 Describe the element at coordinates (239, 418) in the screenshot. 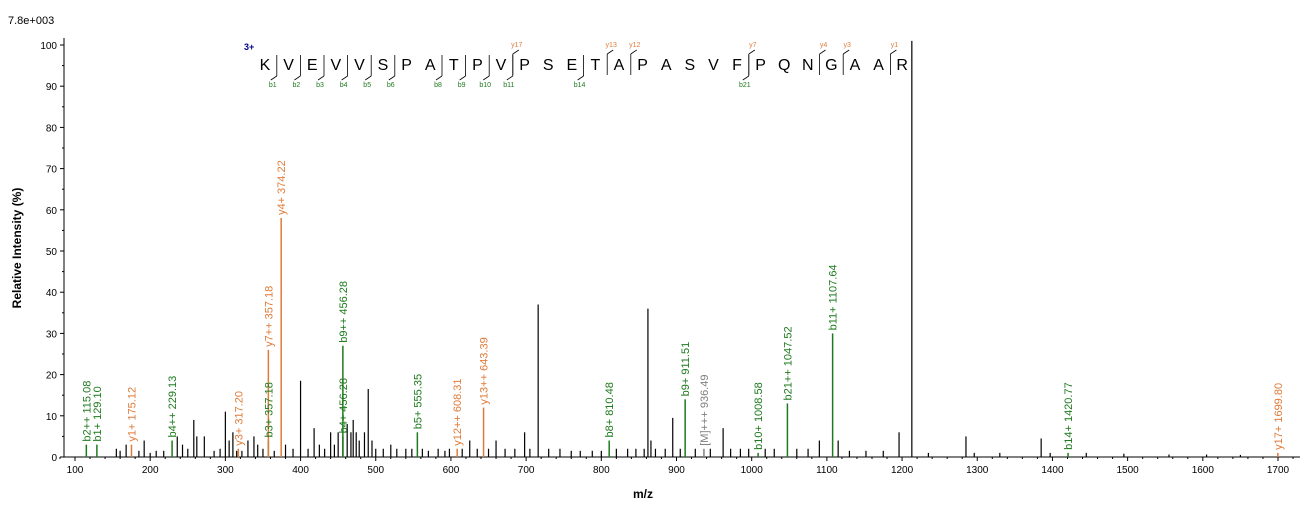

I see `peak-label: y3+ 317.20` at that location.